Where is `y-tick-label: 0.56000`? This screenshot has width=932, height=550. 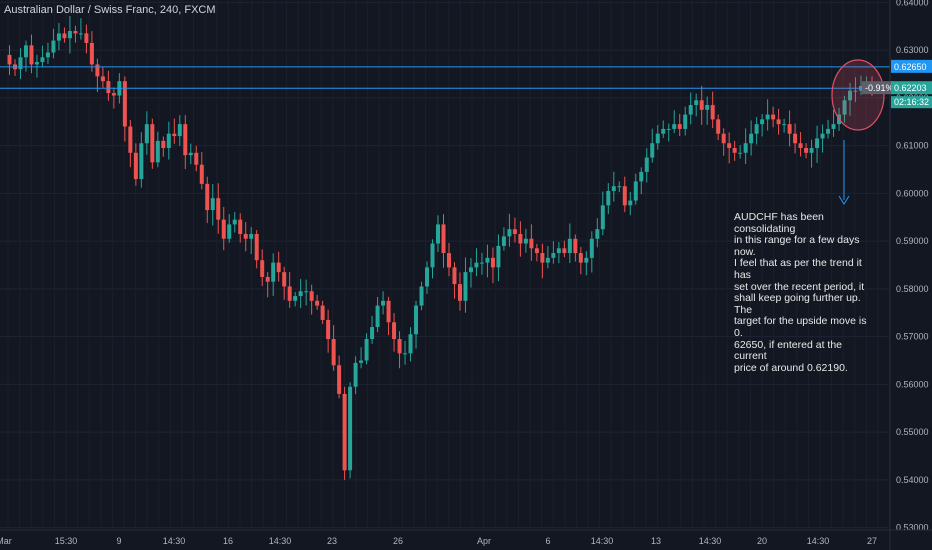 y-tick-label: 0.56000 is located at coordinates (912, 384).